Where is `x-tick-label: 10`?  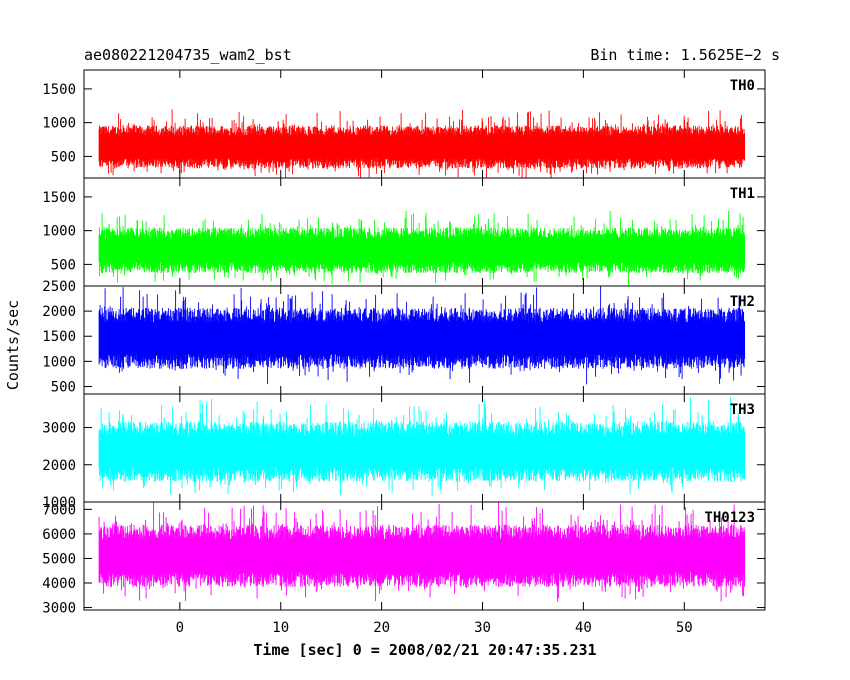
x-tick-label: 10 is located at coordinates (280, 628).